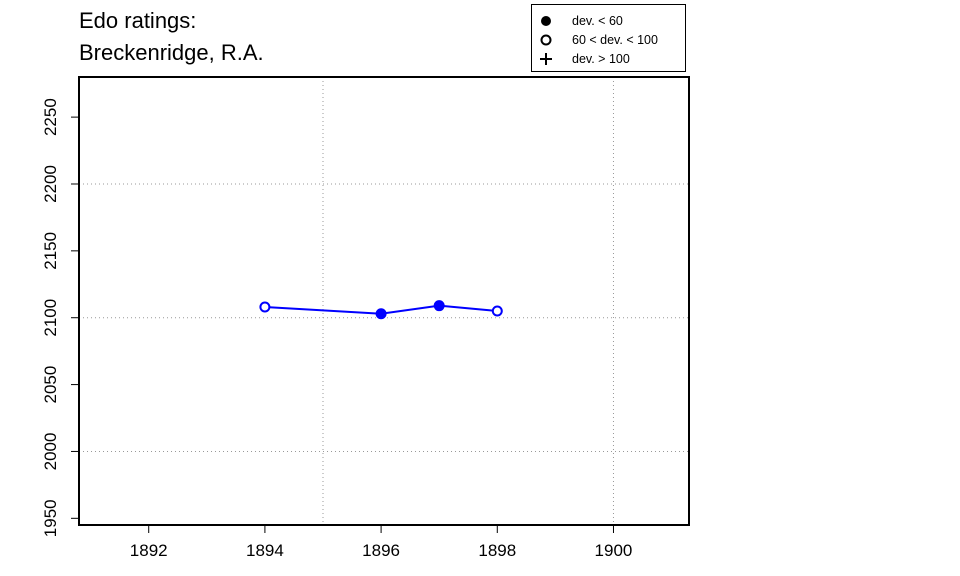 The image size is (960, 576). What do you see at coordinates (50, 251) in the screenshot?
I see `y-tick-label: 2150` at bounding box center [50, 251].